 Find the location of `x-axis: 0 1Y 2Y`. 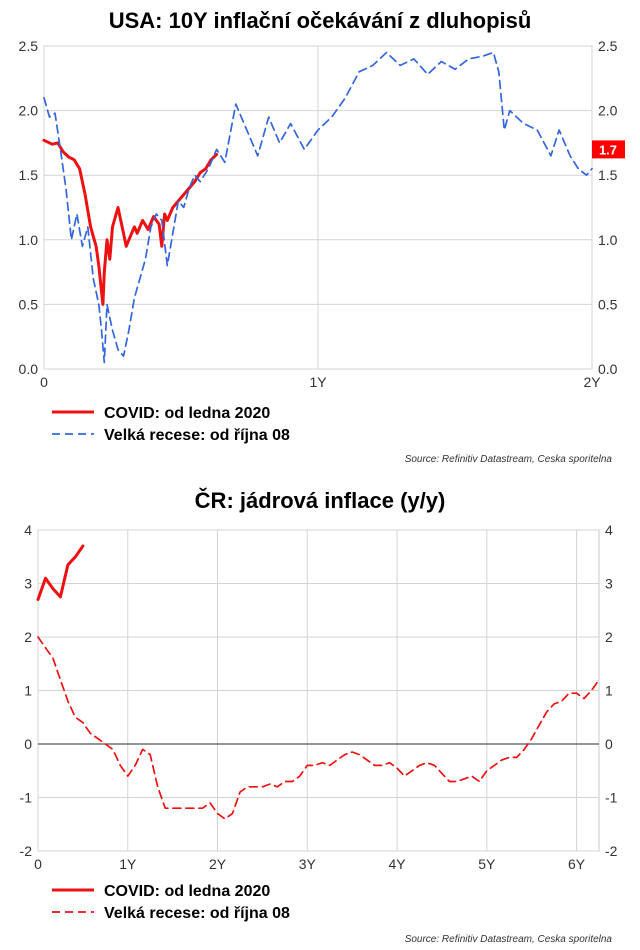

x-axis: 0 1Y 2Y is located at coordinates (320, 382).